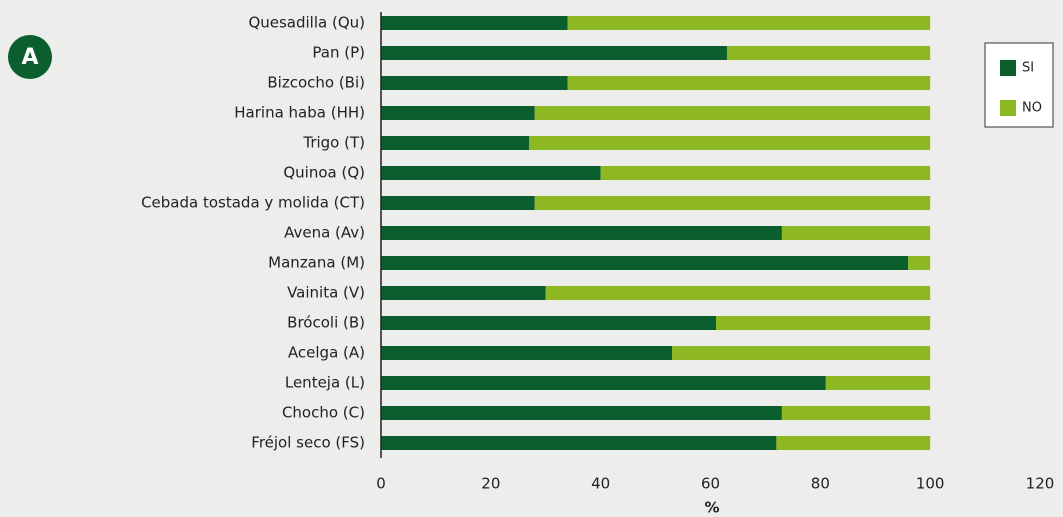  Describe the element at coordinates (299, 113) in the screenshot. I see `y-tick-label: Harina haba (HH)` at that location.